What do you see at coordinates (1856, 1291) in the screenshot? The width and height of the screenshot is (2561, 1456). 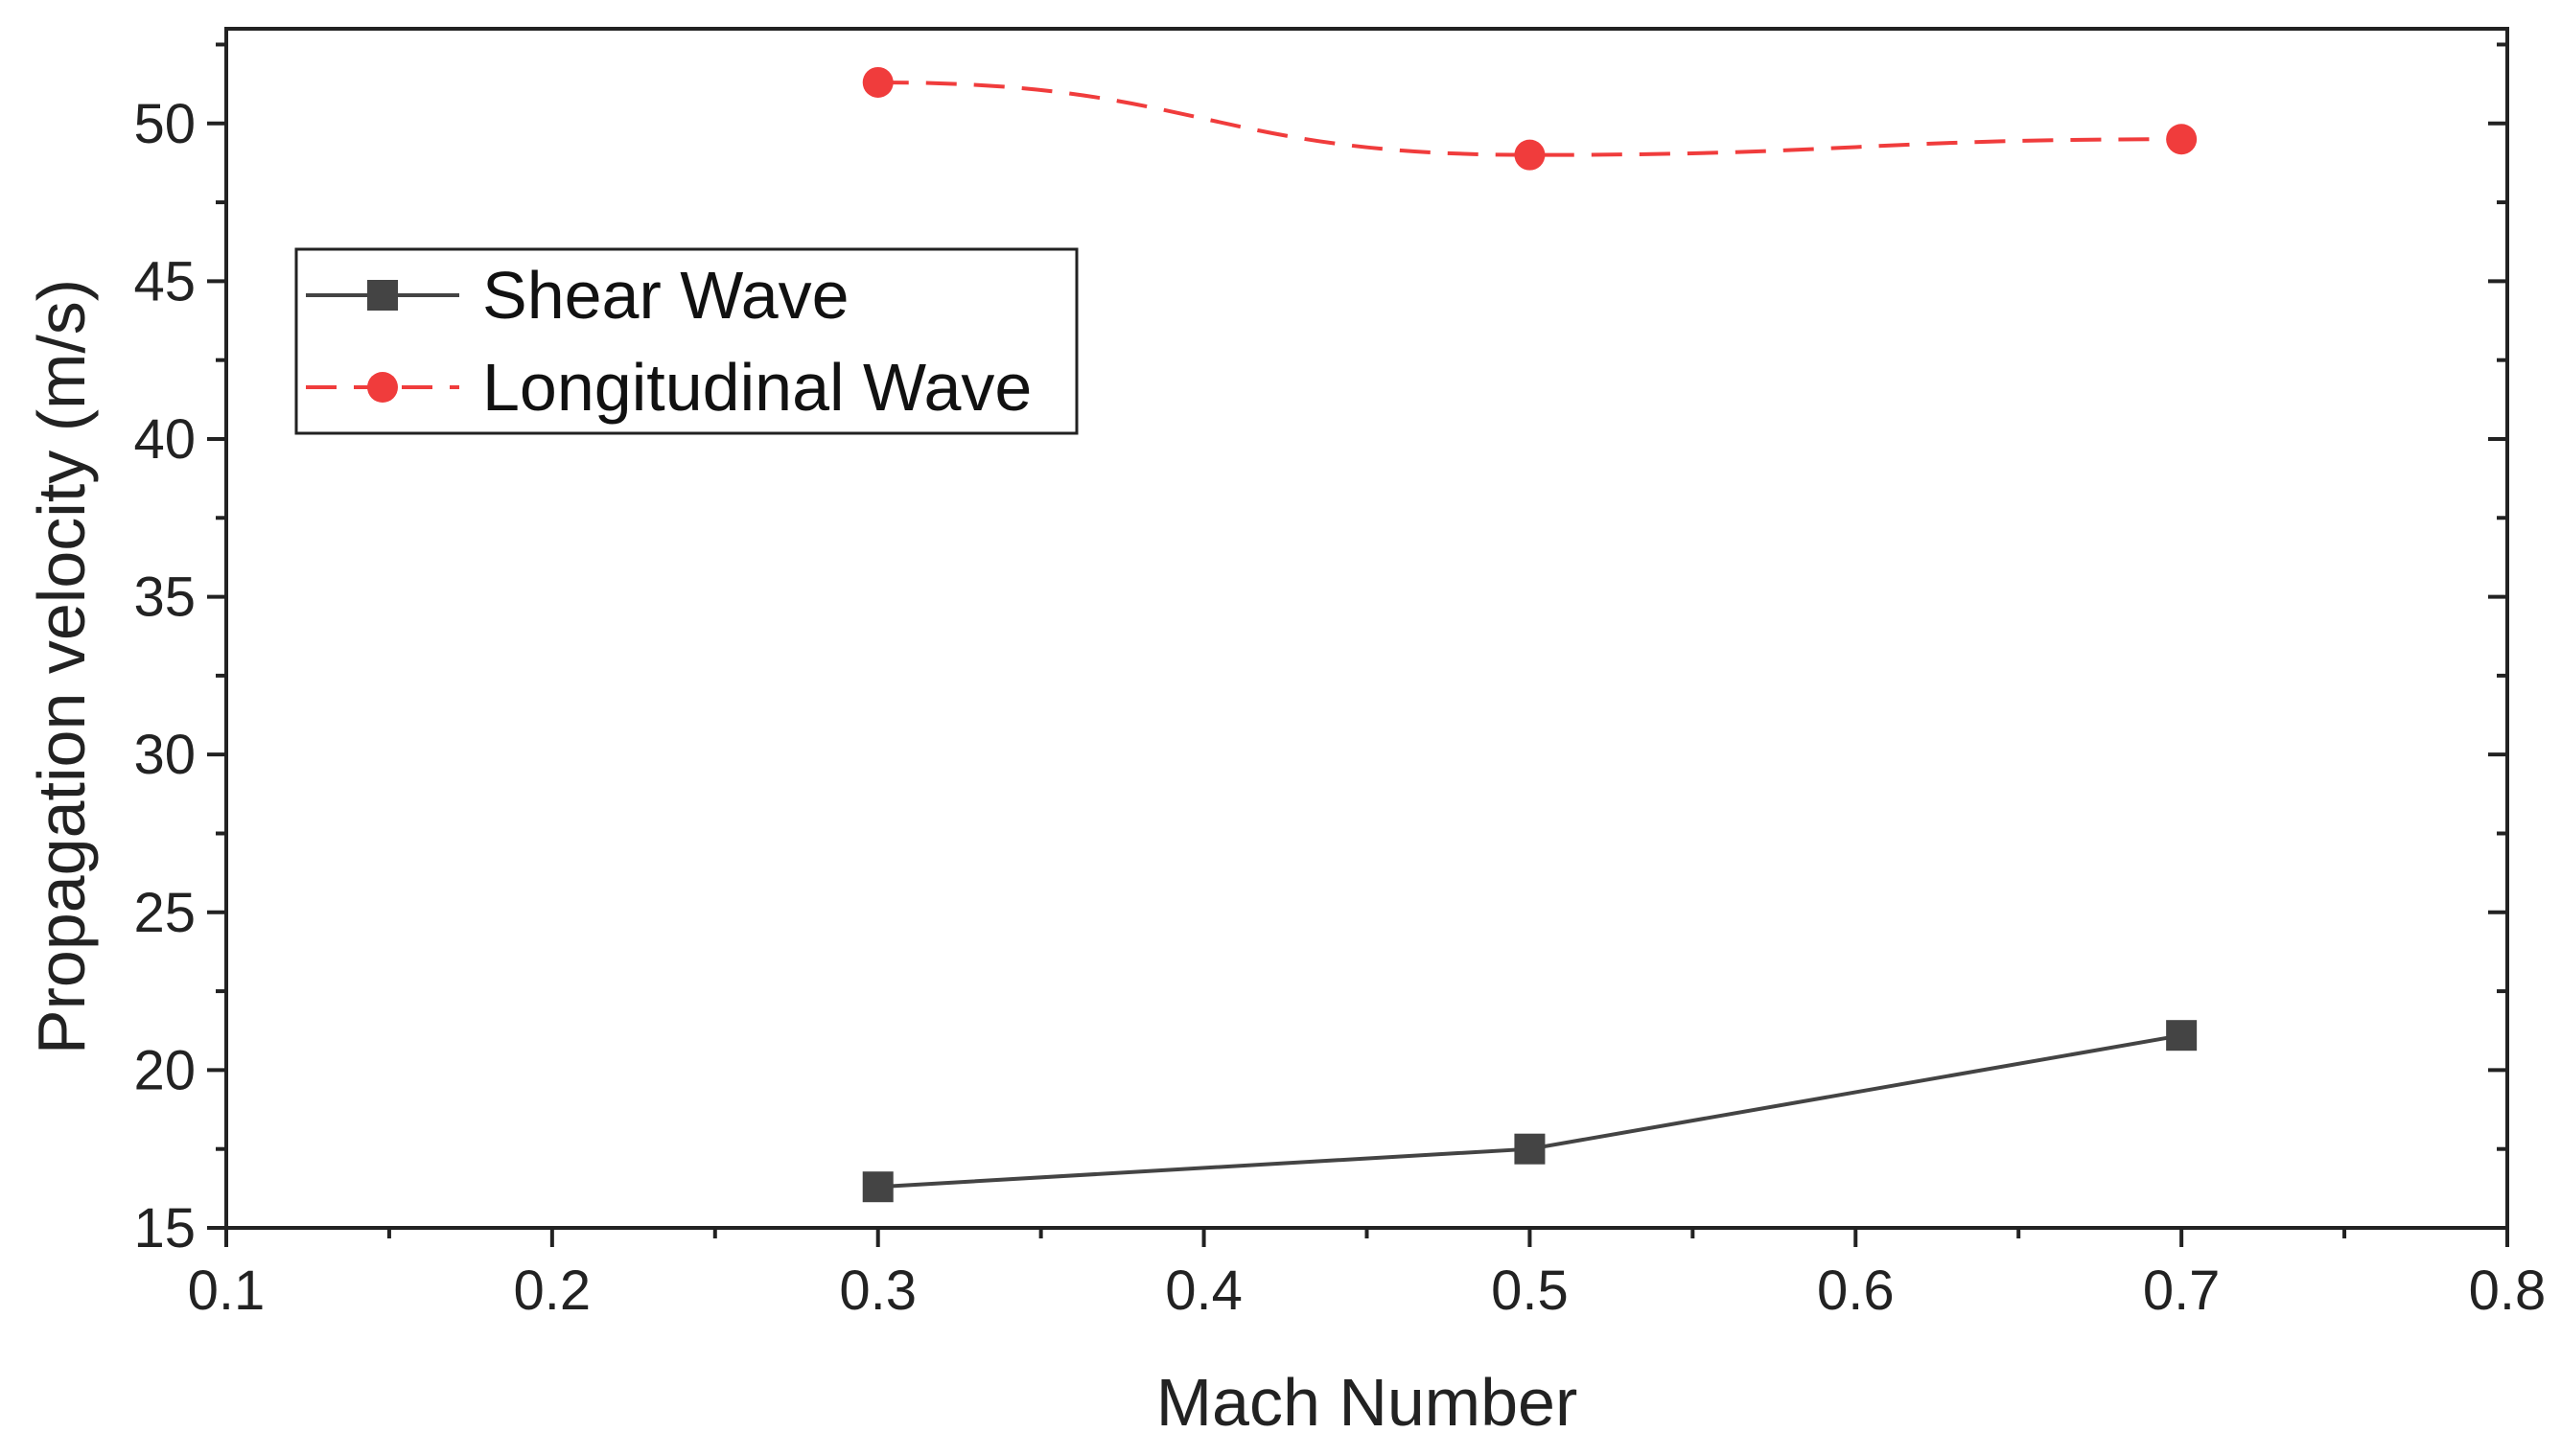 I see `x-tick-label: 0.6` at bounding box center [1856, 1291].